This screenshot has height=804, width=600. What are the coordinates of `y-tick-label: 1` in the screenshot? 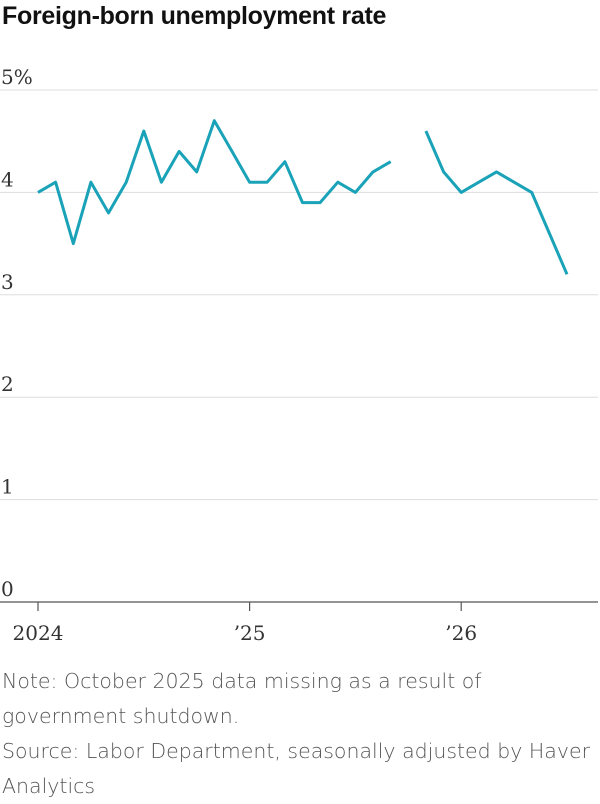 It's located at (7, 487).